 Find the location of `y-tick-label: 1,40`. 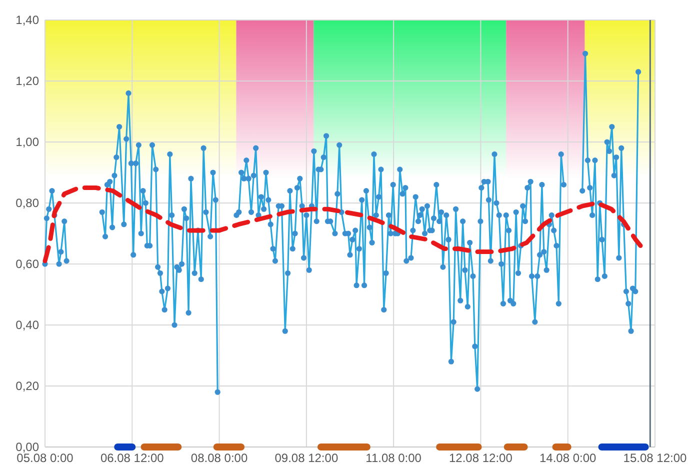

y-tick-label: 1,40 is located at coordinates (28, 20).